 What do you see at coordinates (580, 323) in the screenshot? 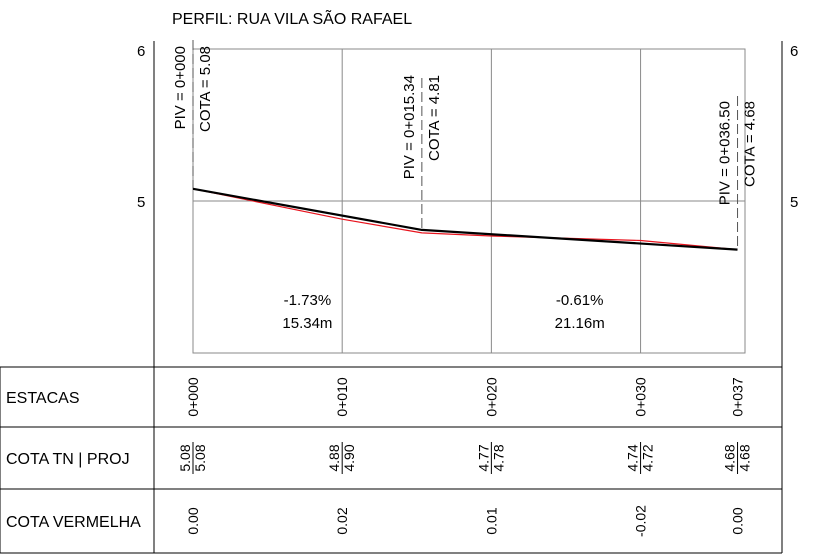
I see `grade-length-label: 21.16m` at bounding box center [580, 323].